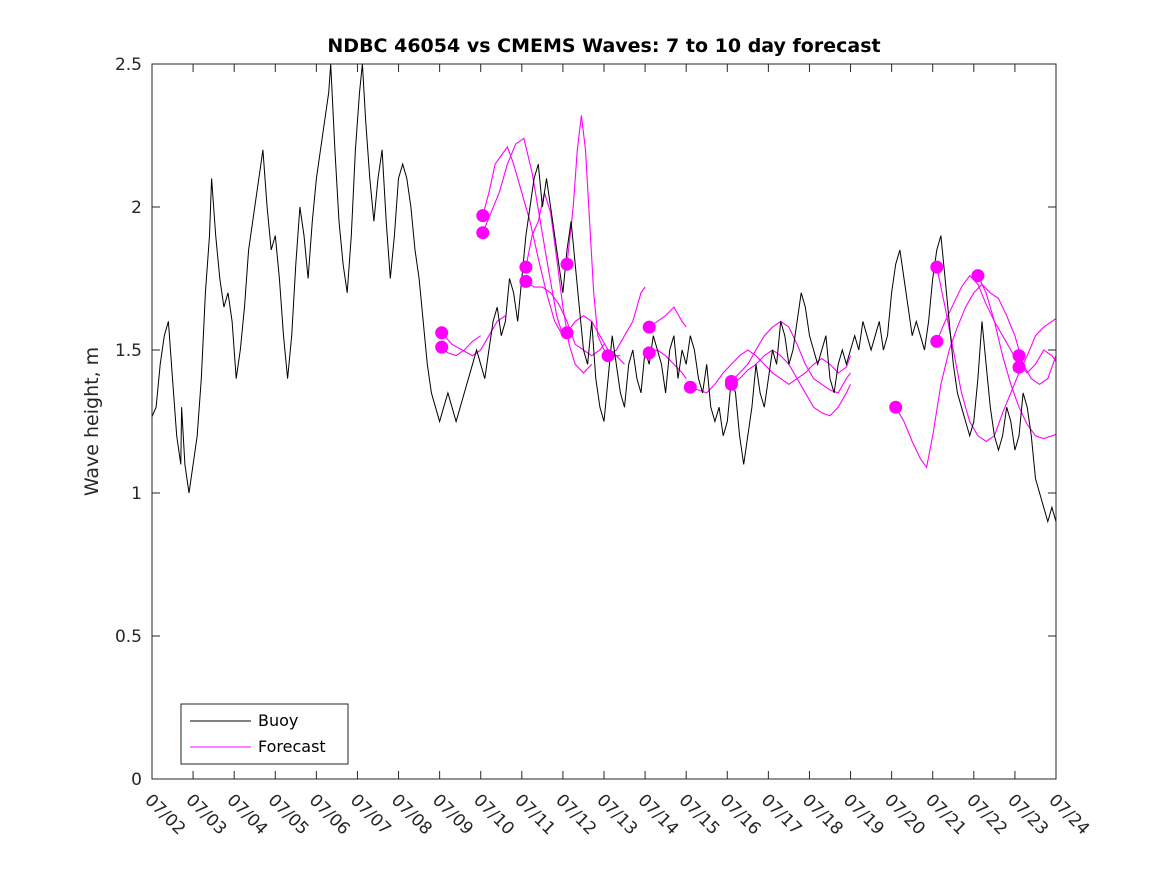  I want to click on y-tick-label-4: 2, so click(136, 208).